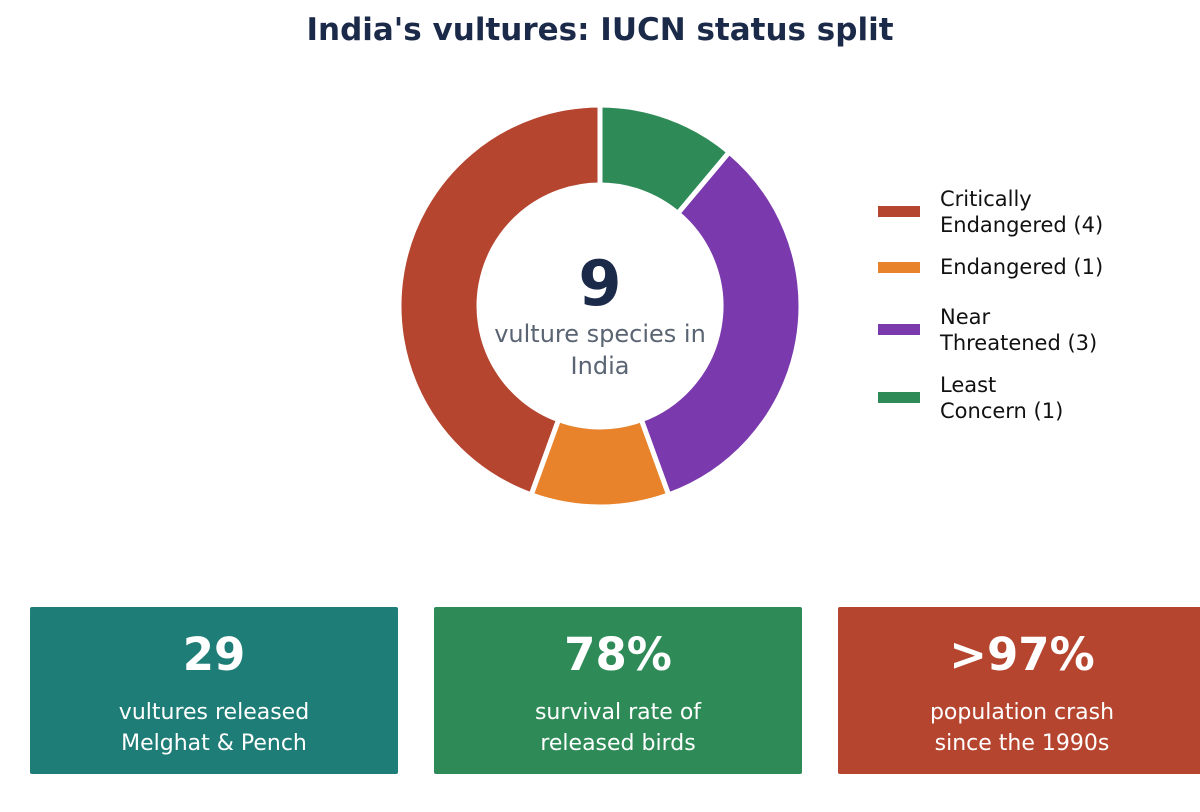 This screenshot has height=812, width=1200. Describe the element at coordinates (618, 690) in the screenshot. I see `stat-card-survival: 78% survival rate of released birds` at that location.